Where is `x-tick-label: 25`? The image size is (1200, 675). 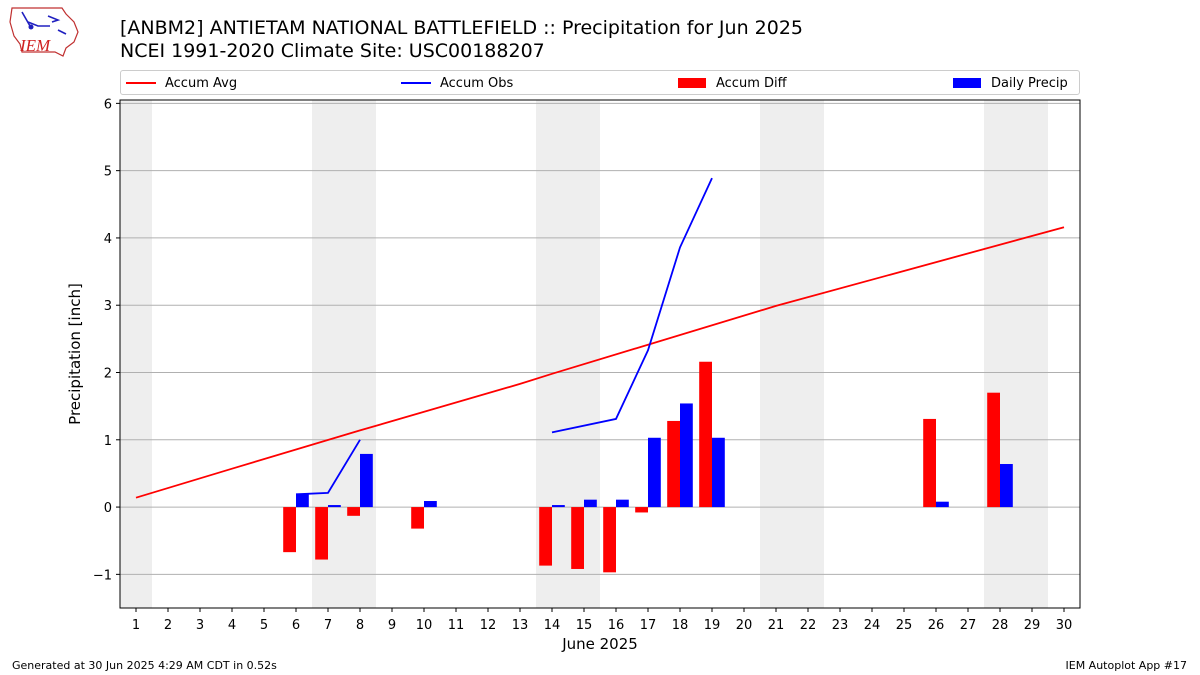
x-tick-label: 25 is located at coordinates (904, 625).